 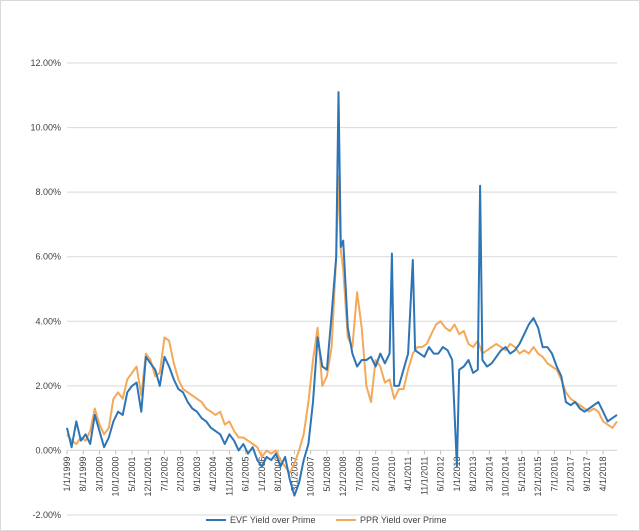 I want to click on legend: EVF Yield over Prime PPR Yield over Prime, so click(x=326, y=520).